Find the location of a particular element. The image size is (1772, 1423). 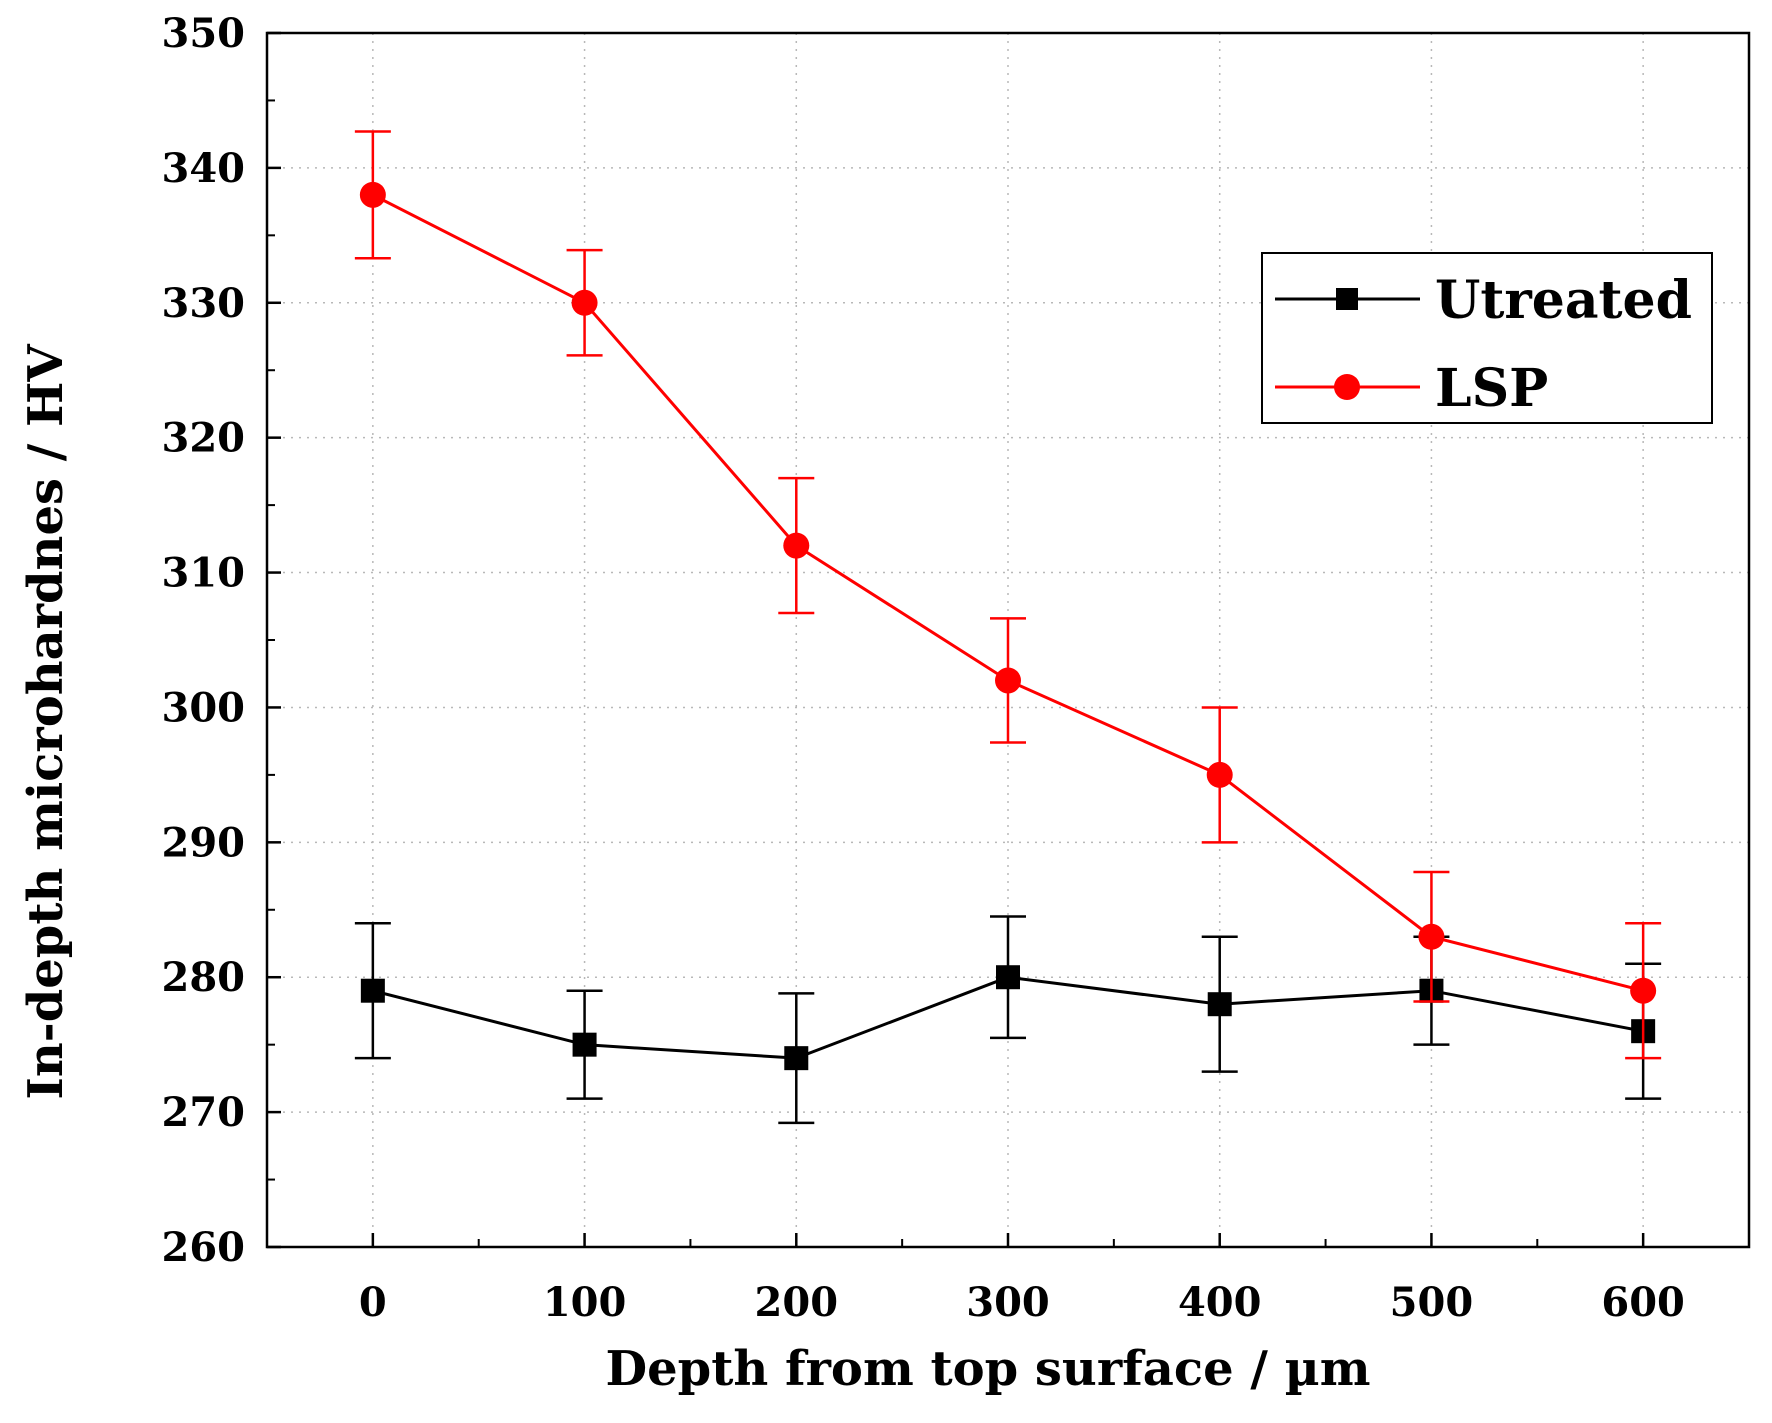

legend-label-utreated: Utreated is located at coordinates (1563, 300).